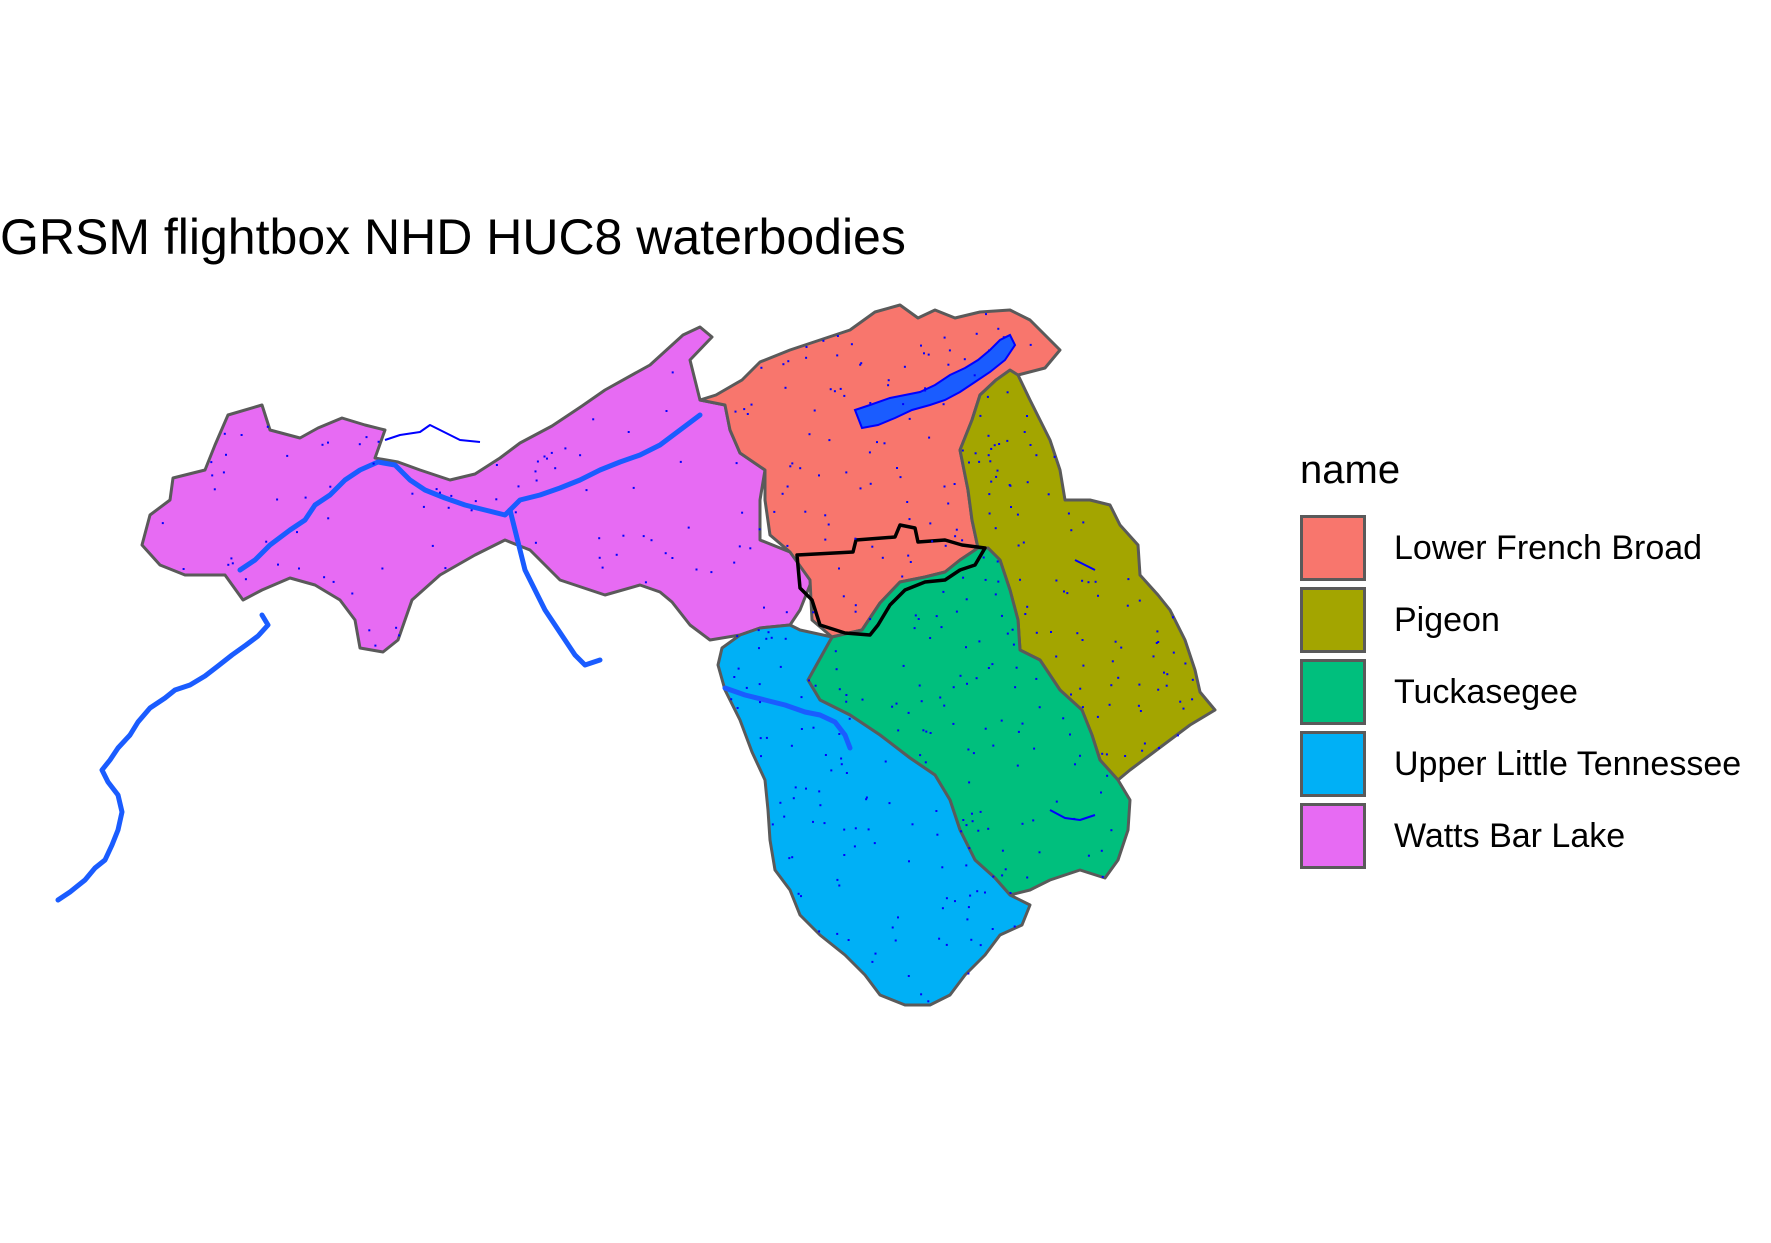  I want to click on legend-item-lower-french-broad: Lower French Broad, so click(1520, 548).